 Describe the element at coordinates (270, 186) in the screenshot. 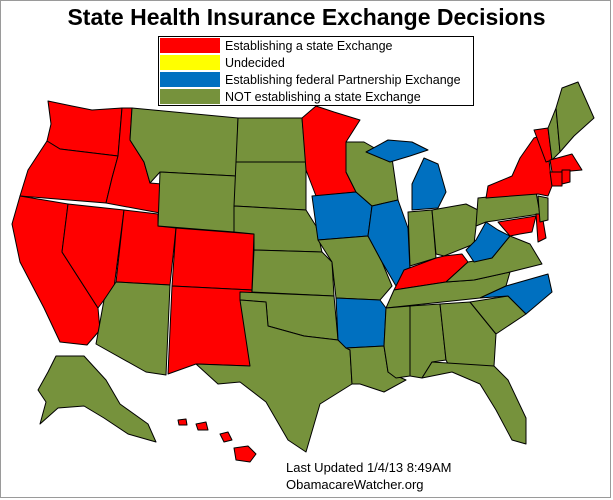

I see `state-south-dakota` at that location.